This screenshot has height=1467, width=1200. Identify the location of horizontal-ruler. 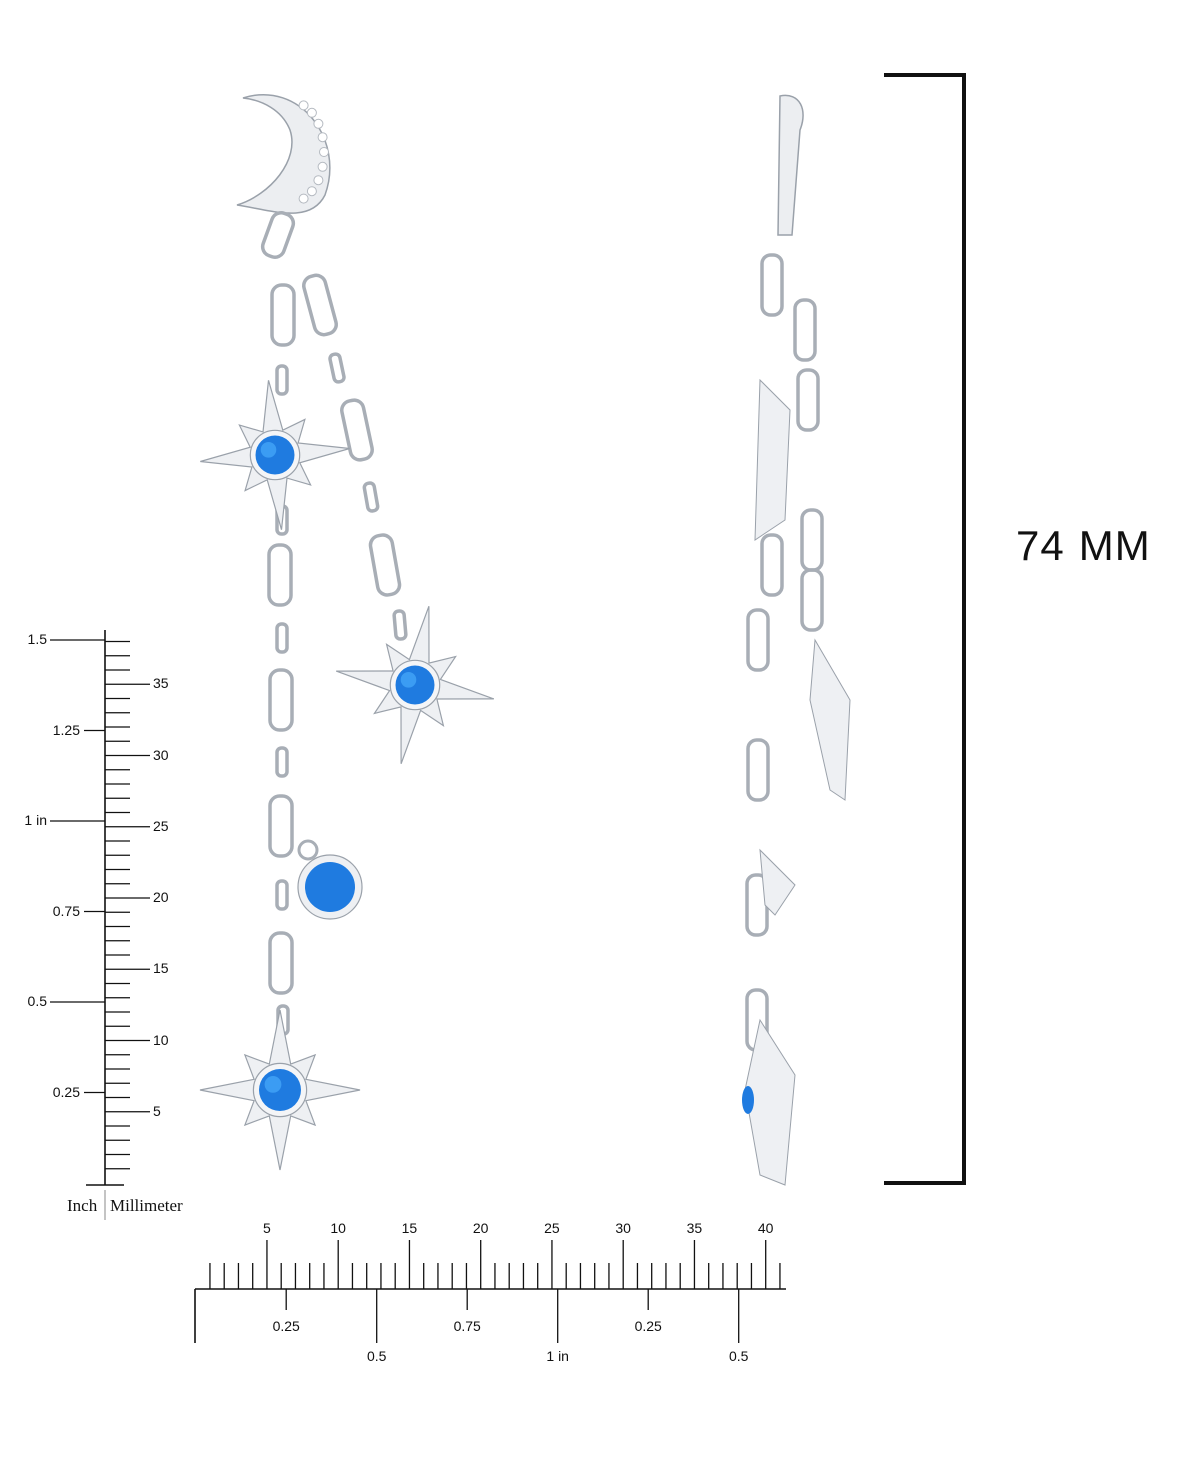
(490, 1291).